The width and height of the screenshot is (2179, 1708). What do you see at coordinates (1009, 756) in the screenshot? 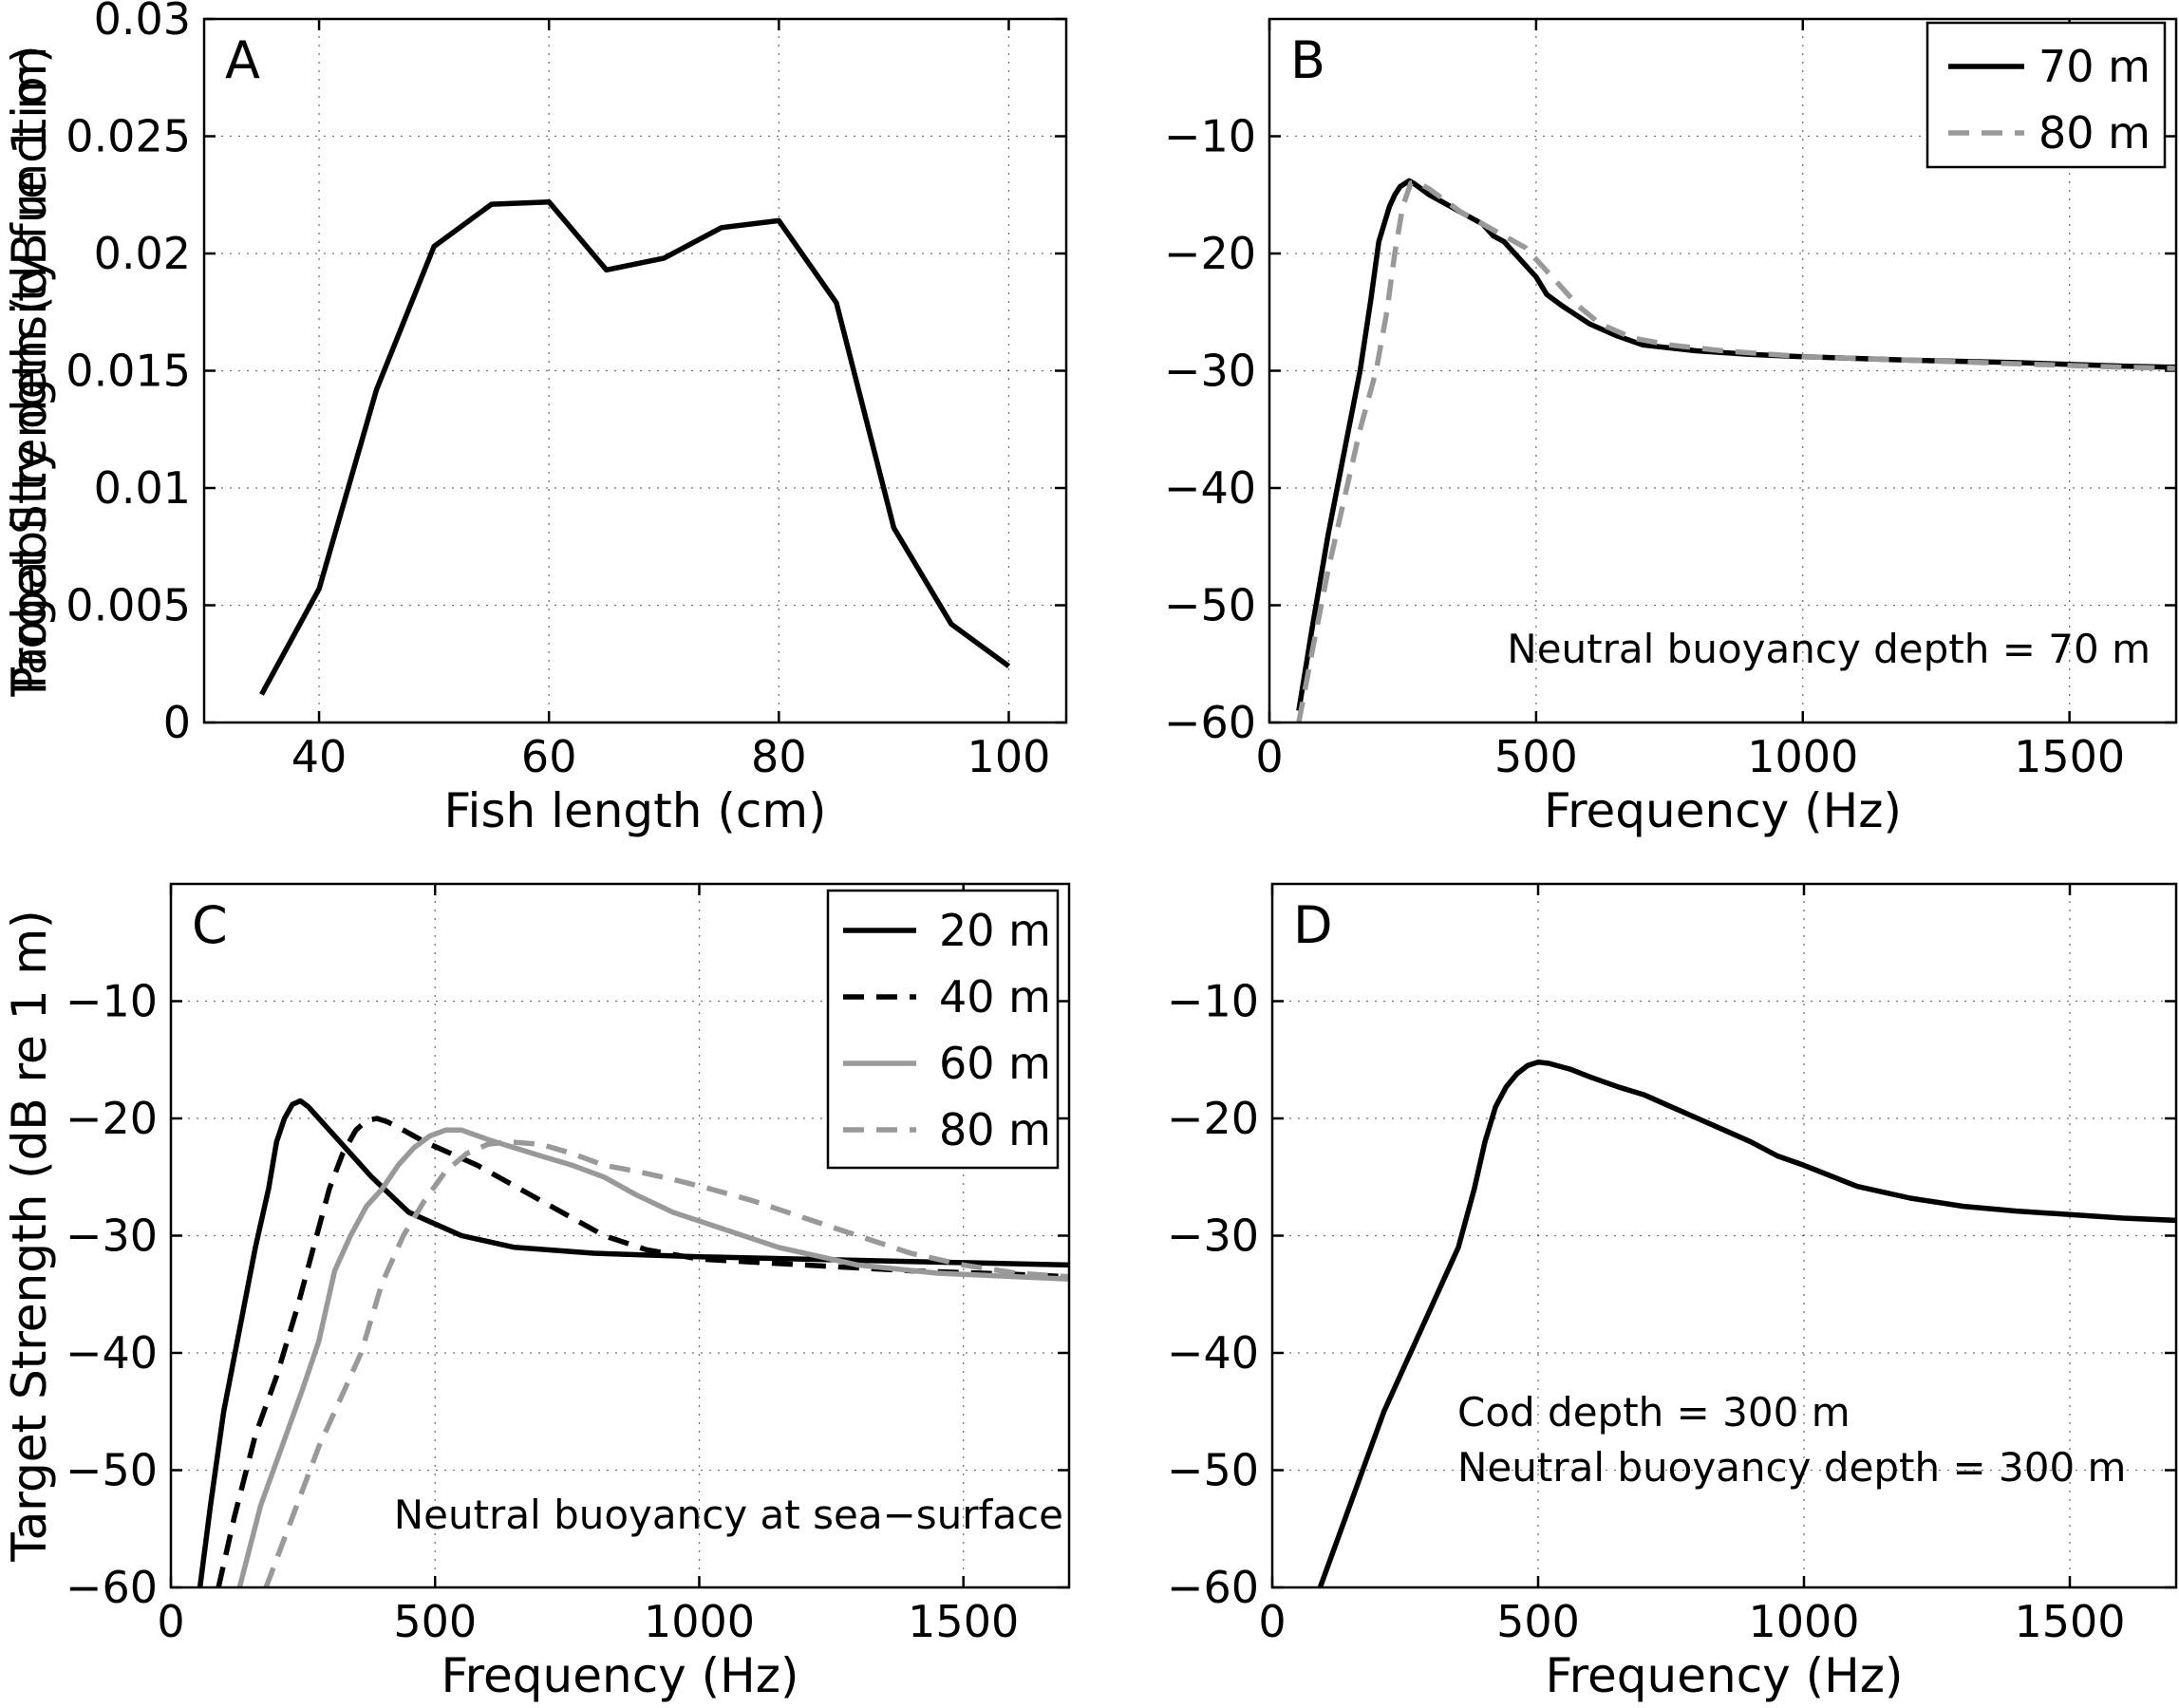
I see `x-tick-label: 100` at bounding box center [1009, 756].